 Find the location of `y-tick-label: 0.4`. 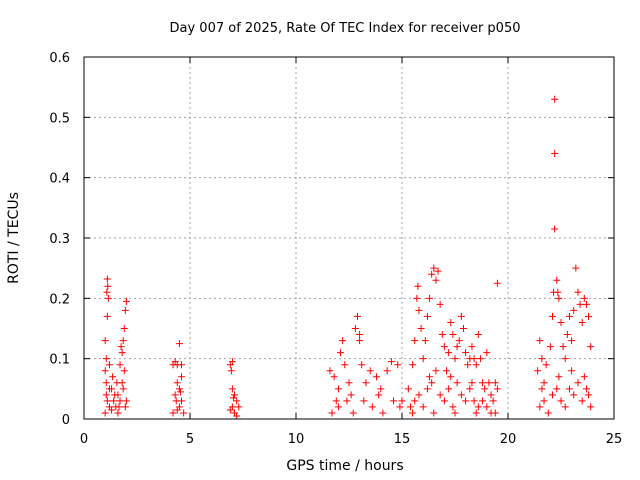

y-tick-label: 0.4 is located at coordinates (59, 179).